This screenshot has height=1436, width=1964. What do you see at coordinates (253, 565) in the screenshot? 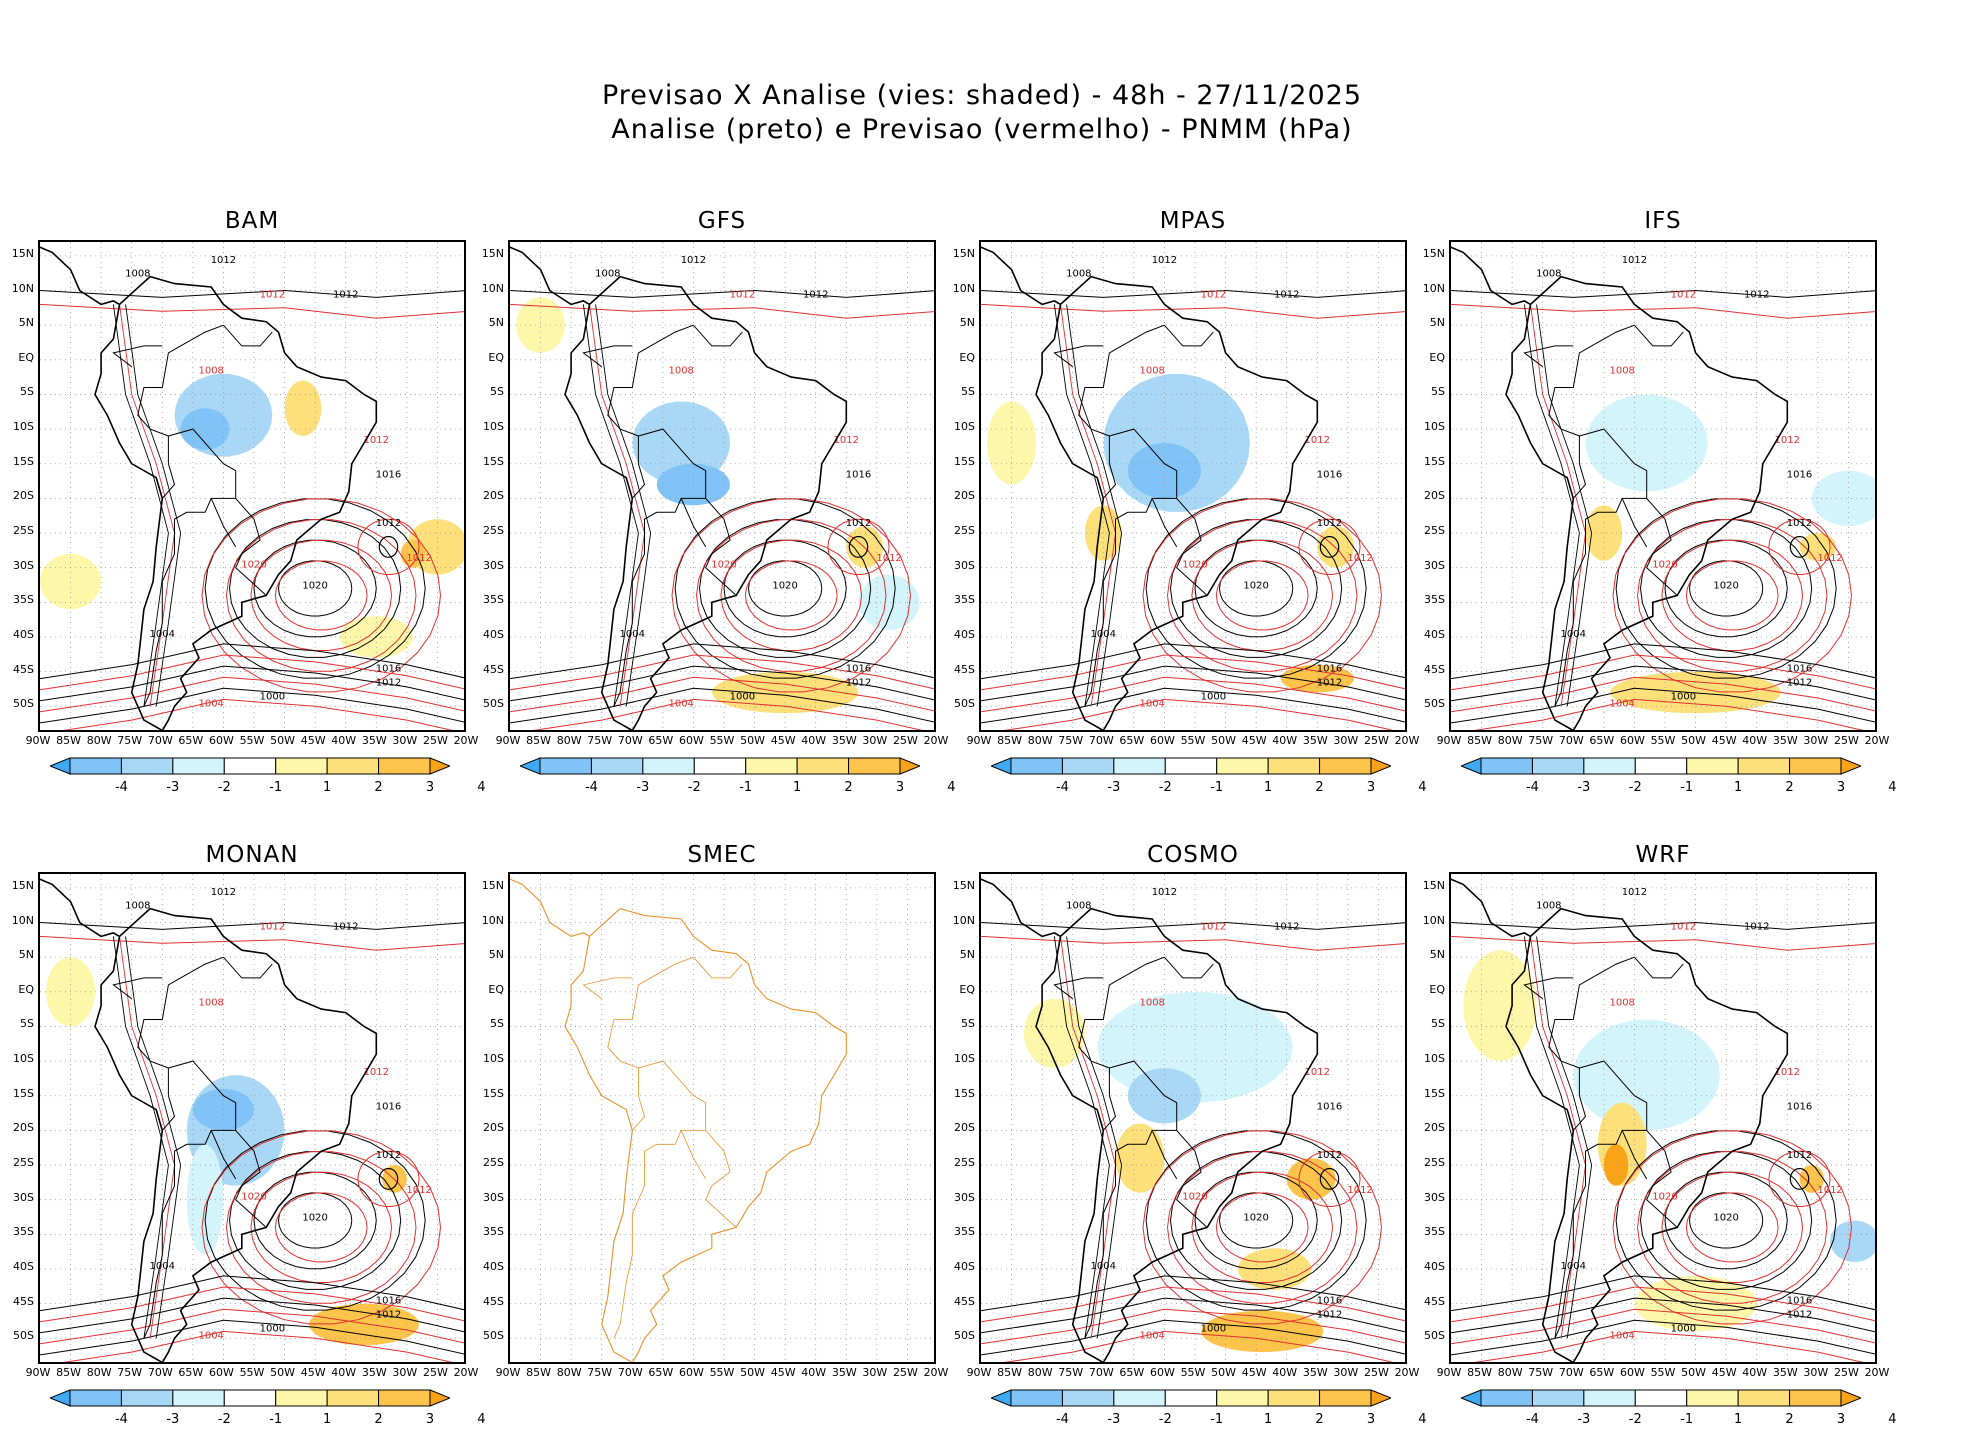
I see `forecast-isobar-label: 1020` at bounding box center [253, 565].